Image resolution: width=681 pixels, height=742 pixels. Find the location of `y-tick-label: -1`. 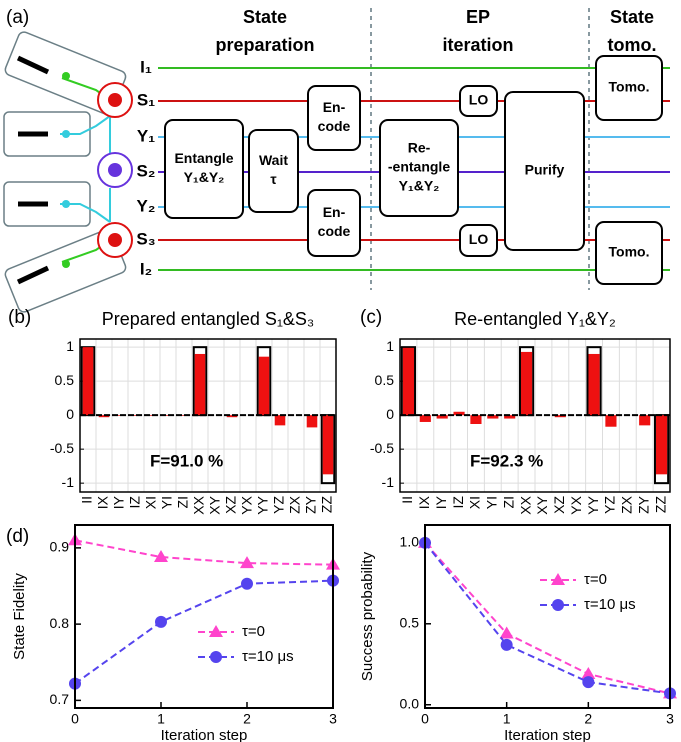

y-tick-label: -1 is located at coordinates (68, 482).